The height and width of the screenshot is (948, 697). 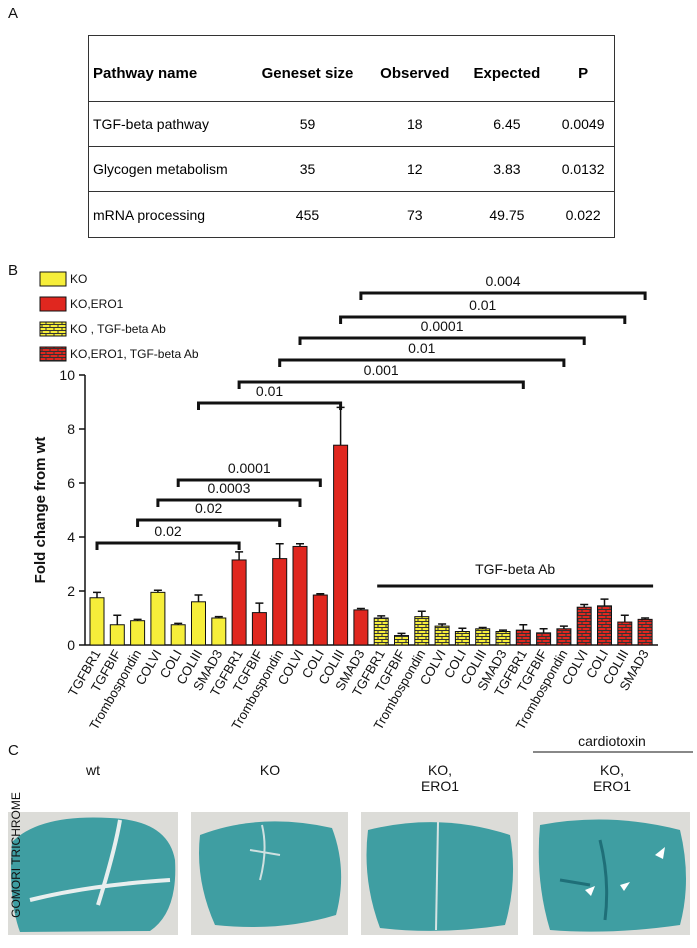 What do you see at coordinates (414, 124) in the screenshot?
I see `cell: 18` at bounding box center [414, 124].